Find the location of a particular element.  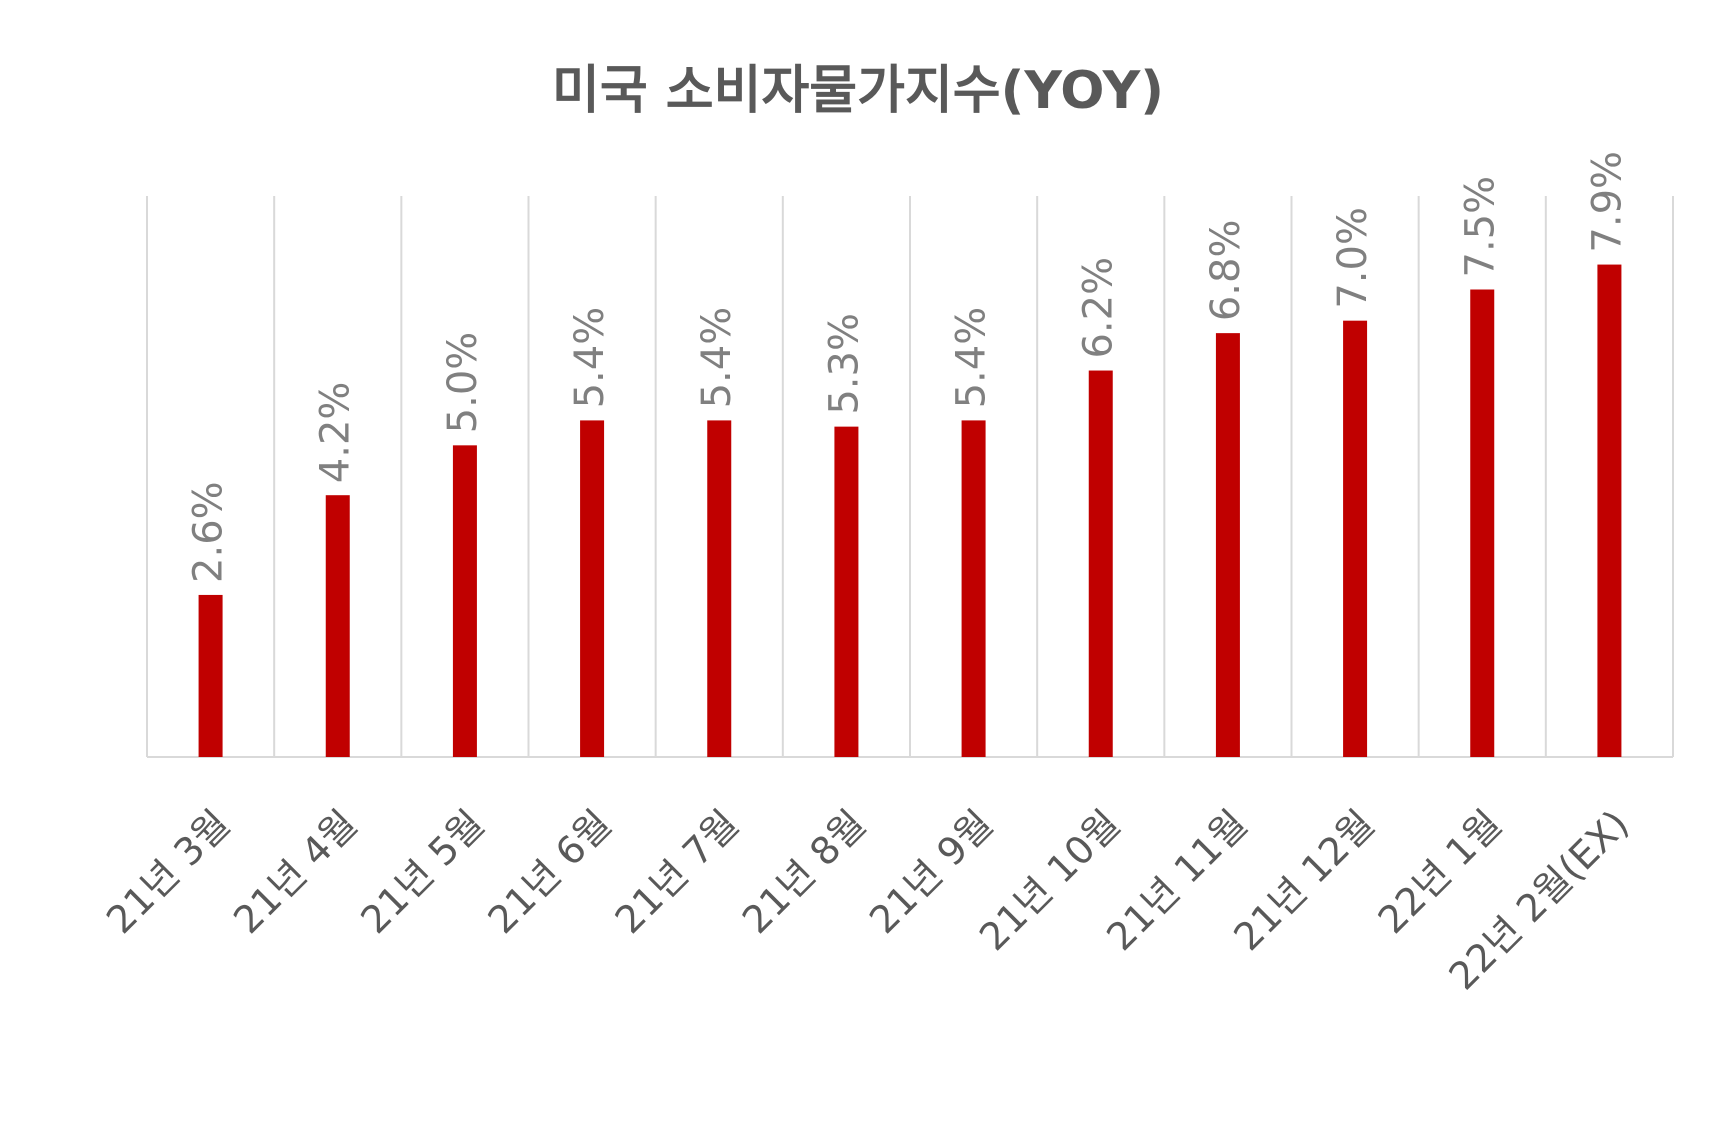

x-tick-label: 21년 3월 is located at coordinates (168, 872).